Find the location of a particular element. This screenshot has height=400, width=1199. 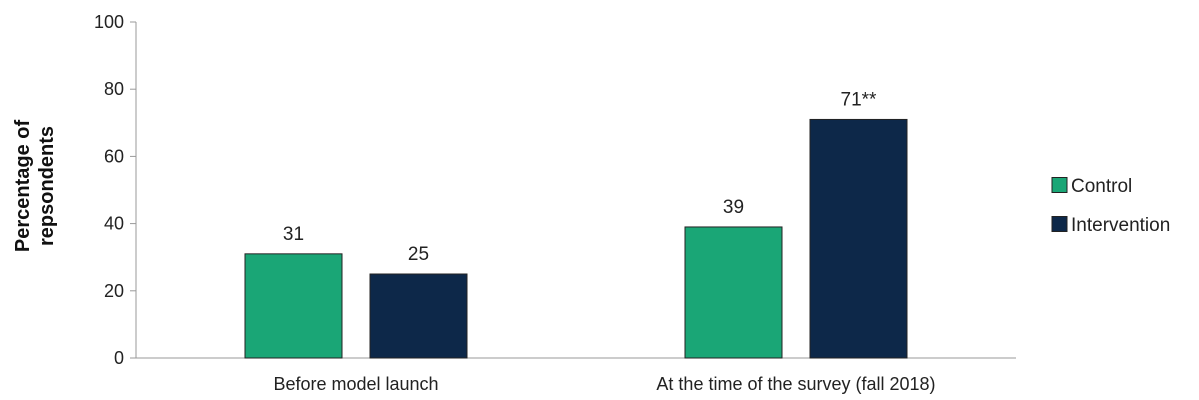

y-axis-title-line-2: repsondents is located at coordinates (47, 186).